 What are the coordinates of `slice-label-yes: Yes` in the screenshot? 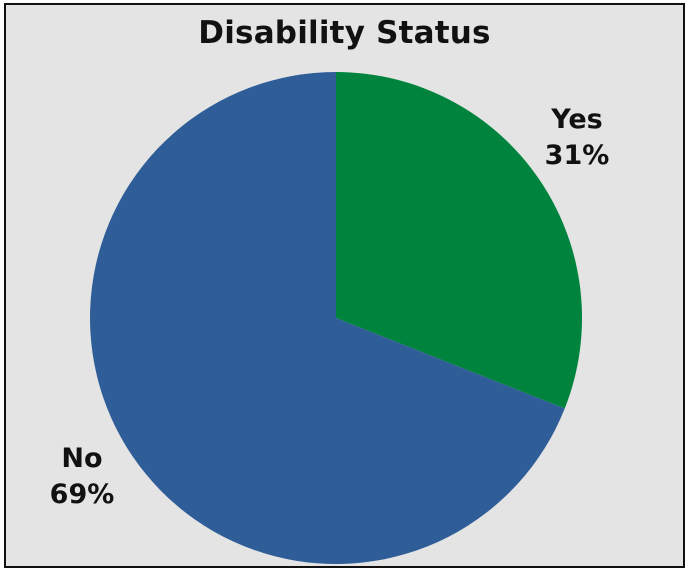 It's located at (576, 119).